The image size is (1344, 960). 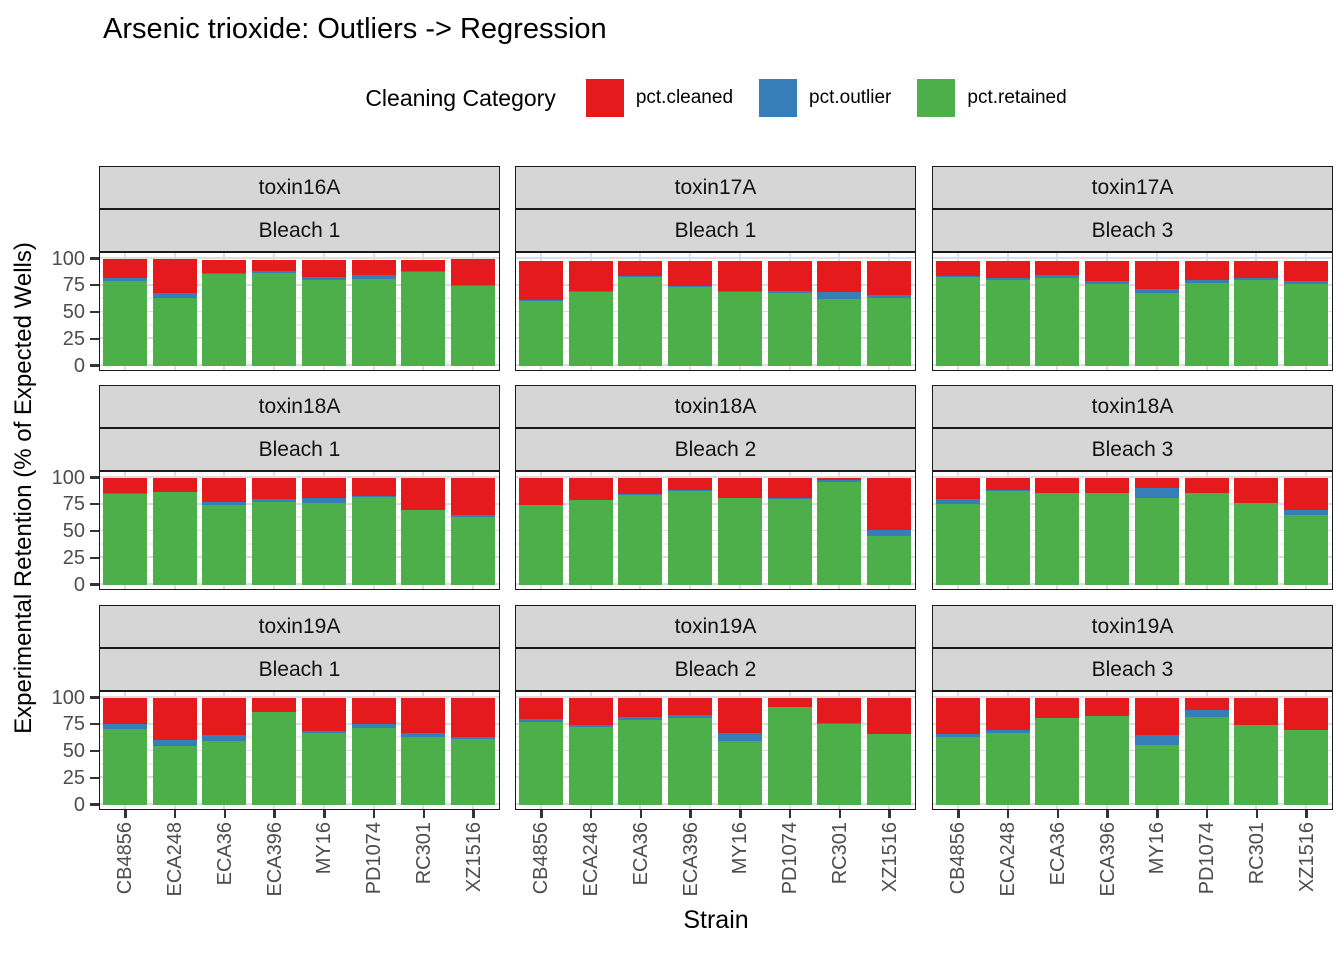 I want to click on bar-ECA248, so click(x=1007, y=531).